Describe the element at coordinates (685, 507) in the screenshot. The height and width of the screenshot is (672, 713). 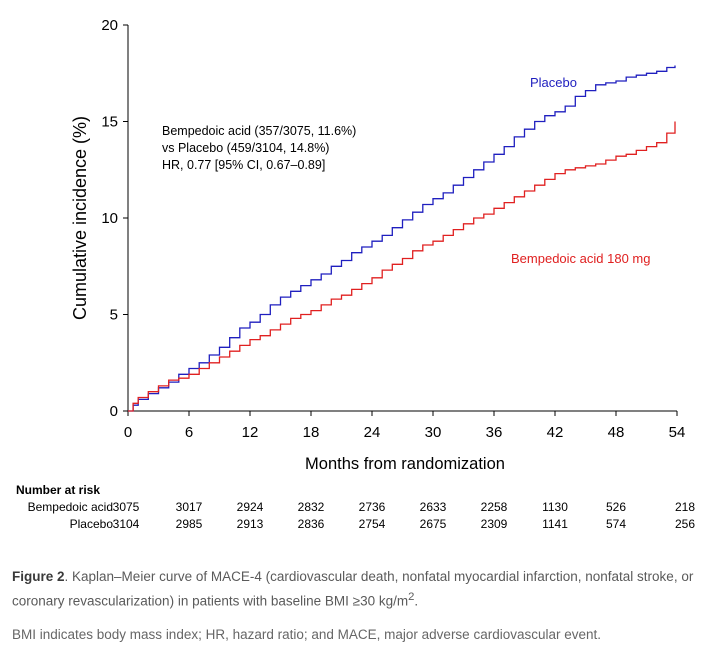
I see `risk-cell: 218` at that location.